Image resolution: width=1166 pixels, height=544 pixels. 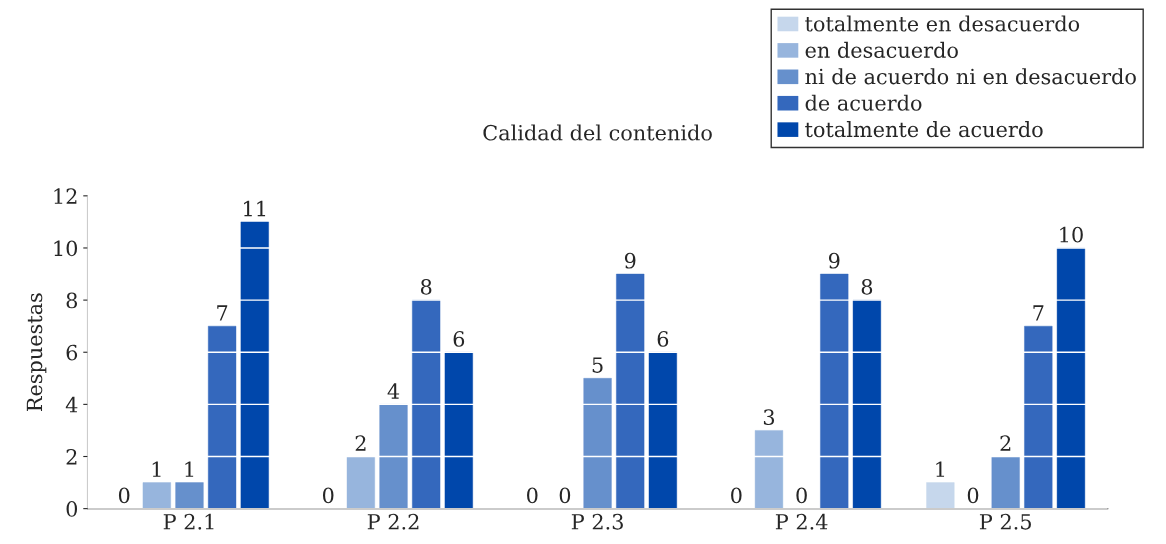 I want to click on legend-label: totalmente en desacuerdo, so click(x=942, y=23).